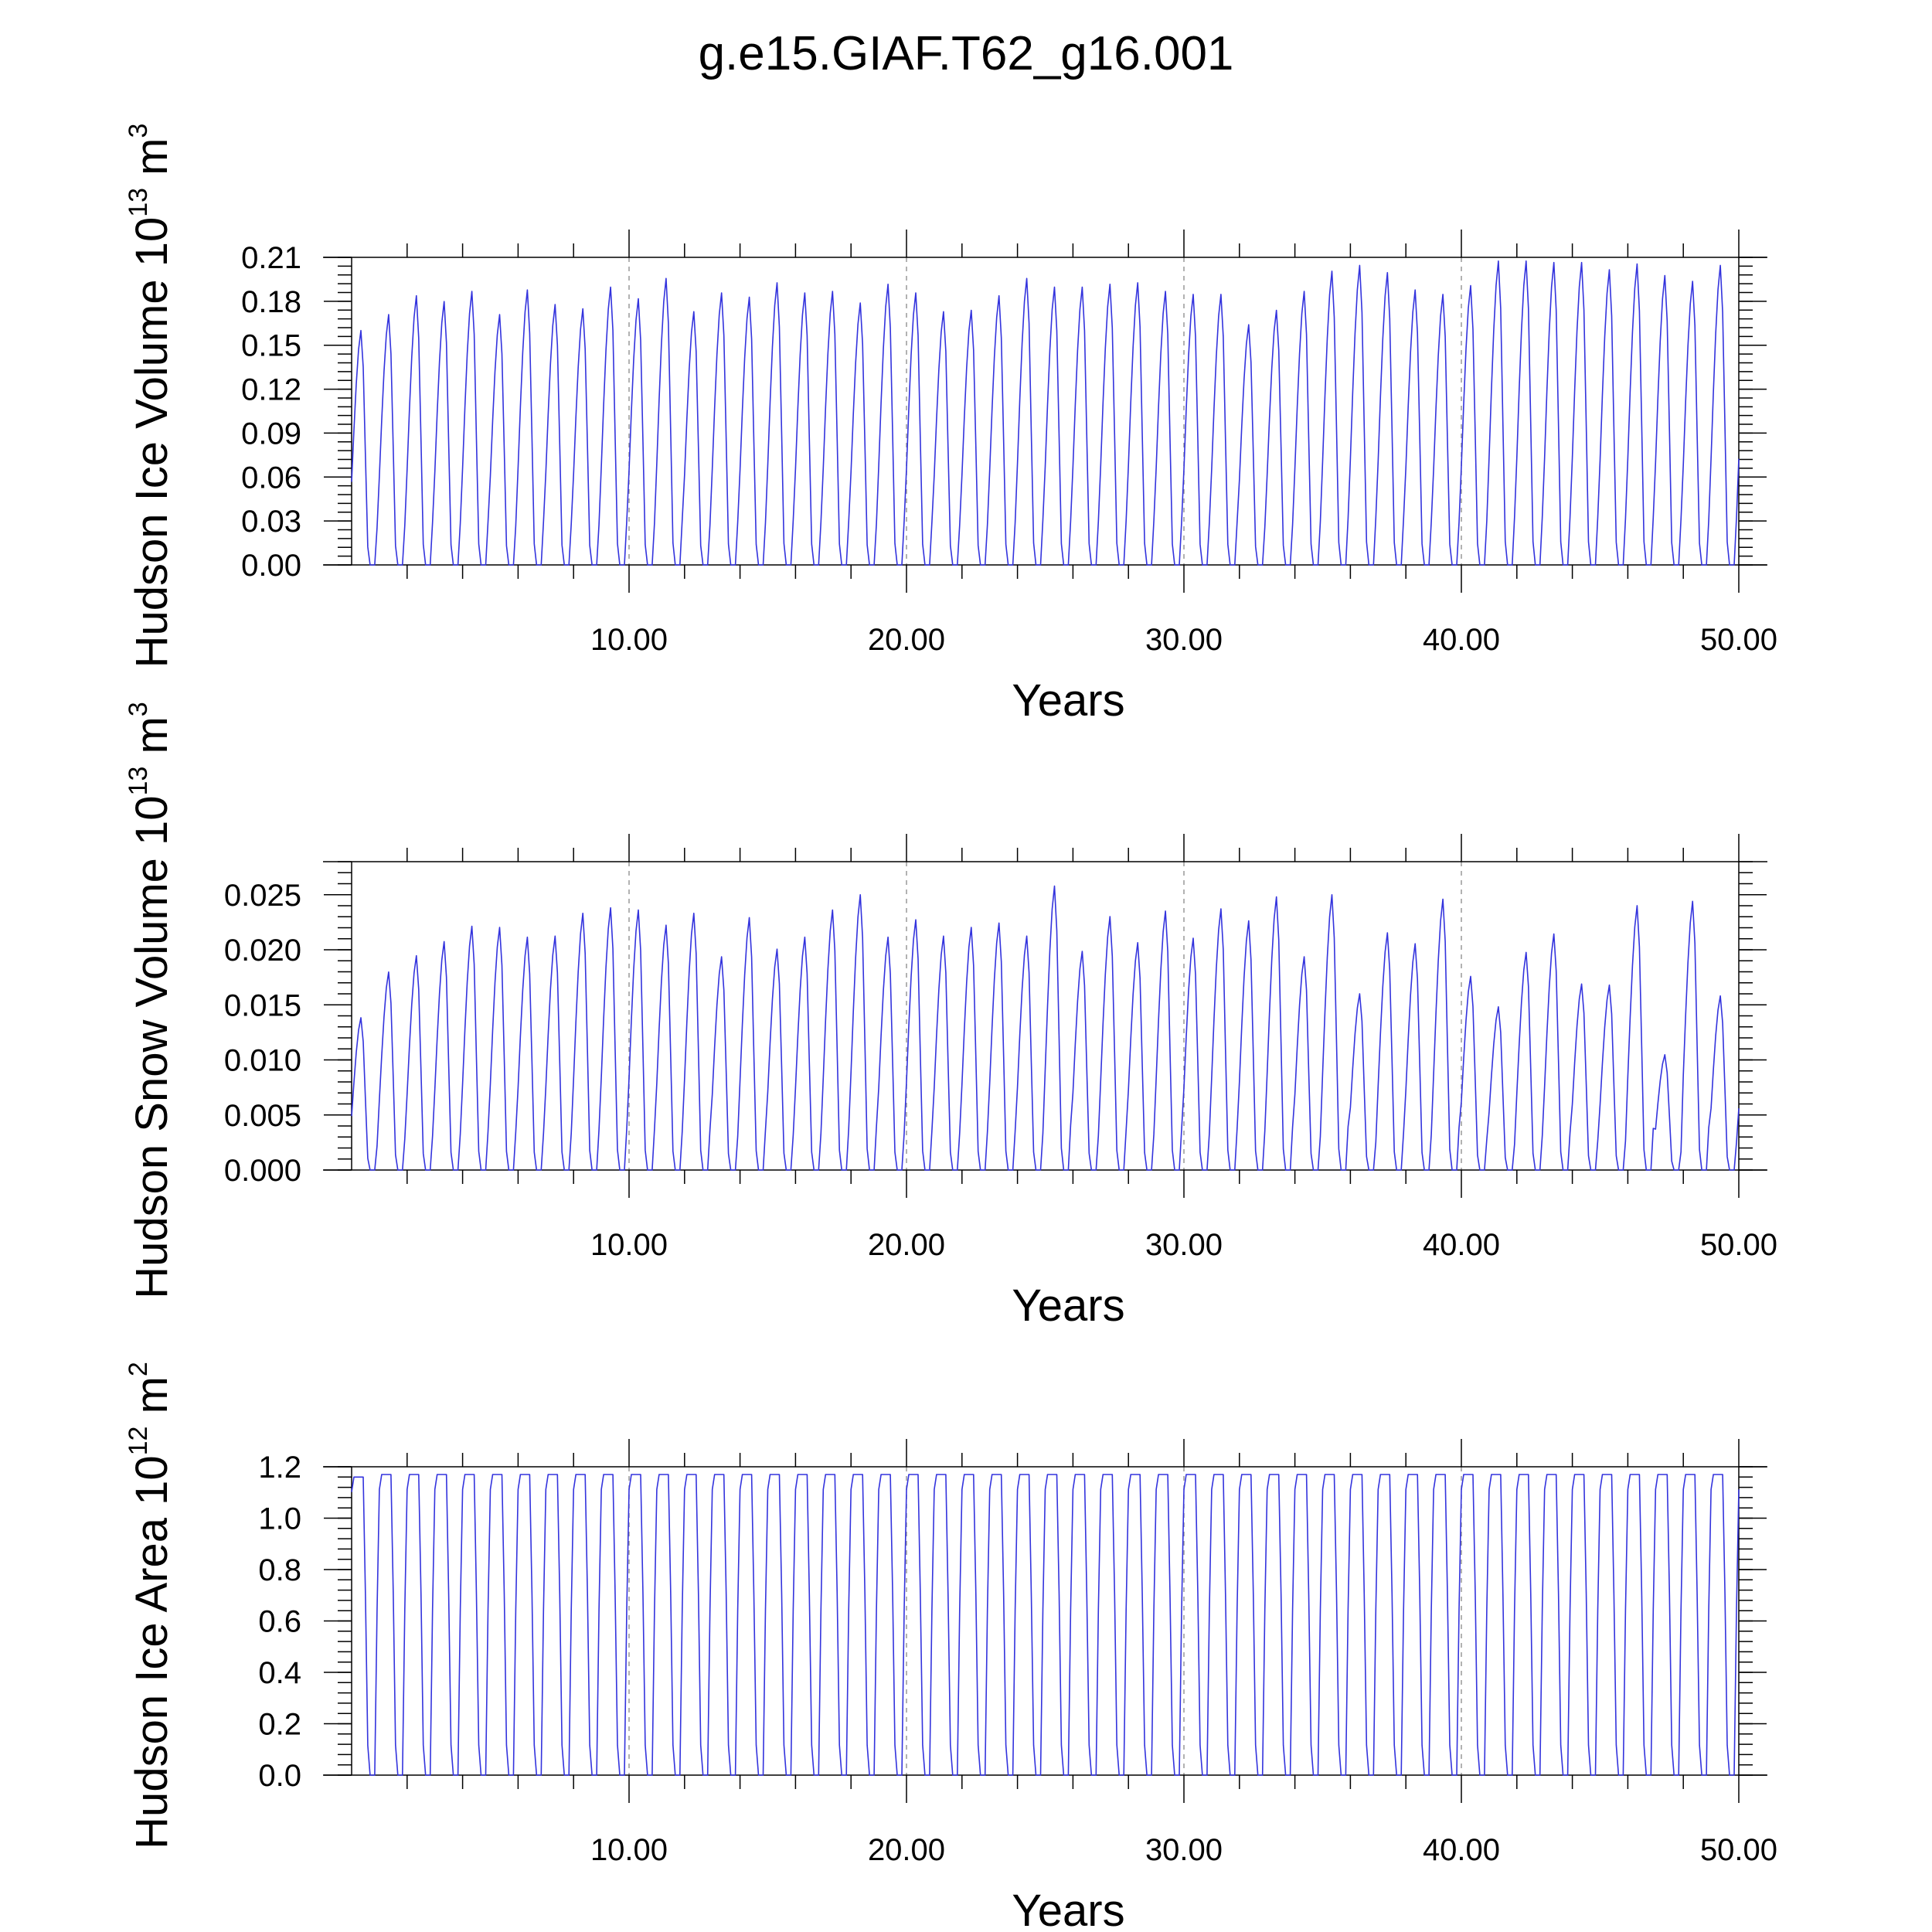 This screenshot has width=1932, height=1932. Describe the element at coordinates (151, 396) in the screenshot. I see `y-axis-title: Hudson Ice Volume 1013 m3` at that location.